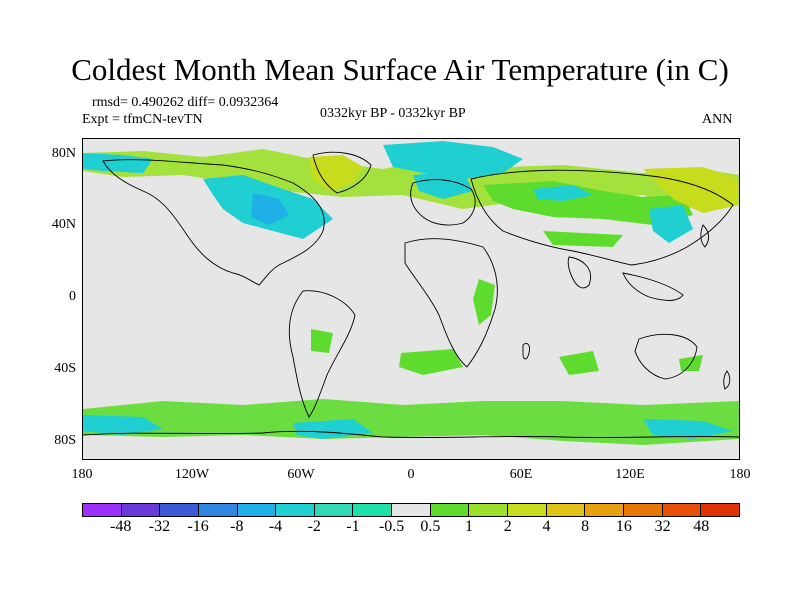 This screenshot has height=600, width=800. Describe the element at coordinates (521, 474) in the screenshot. I see `x-tick-60e: 60E` at that location.